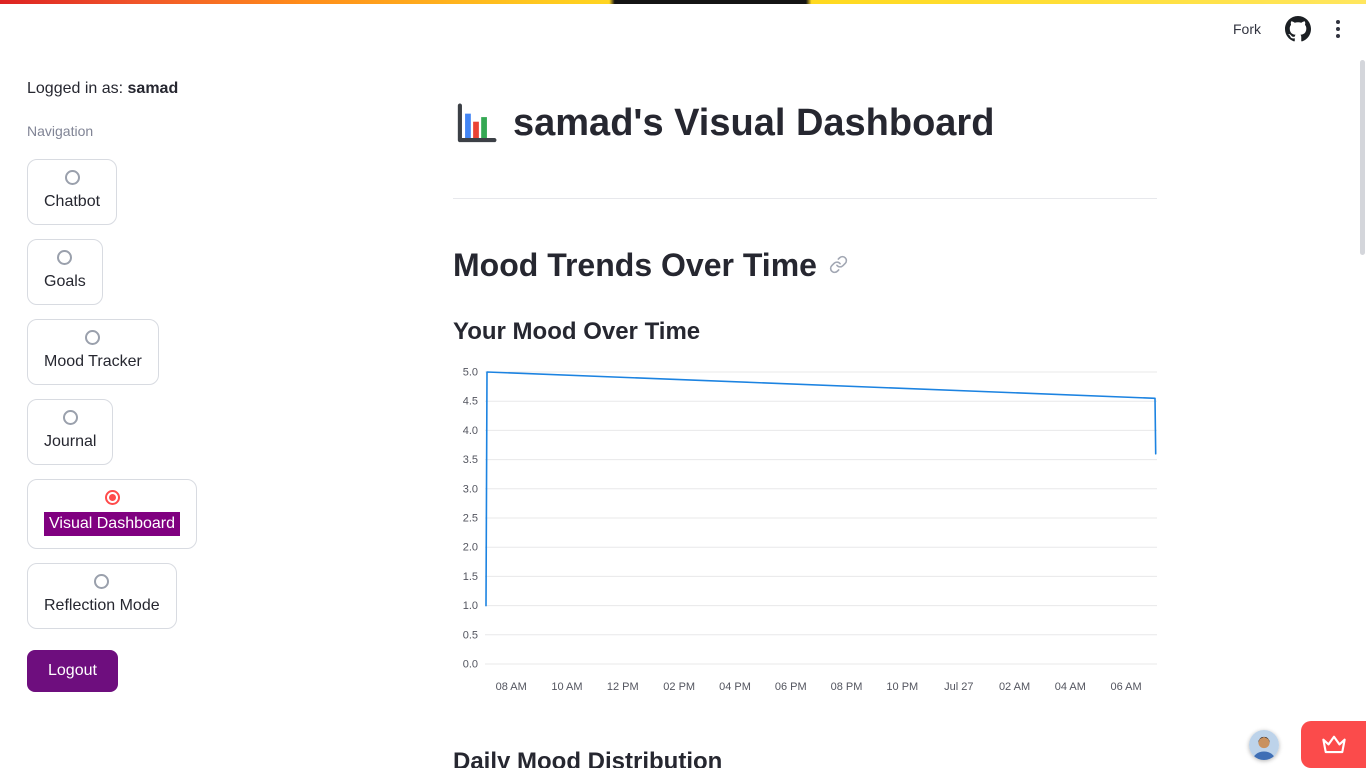 The height and width of the screenshot is (768, 1366). Describe the element at coordinates (470, 547) in the screenshot. I see `svg-text: 2.0` at that location.